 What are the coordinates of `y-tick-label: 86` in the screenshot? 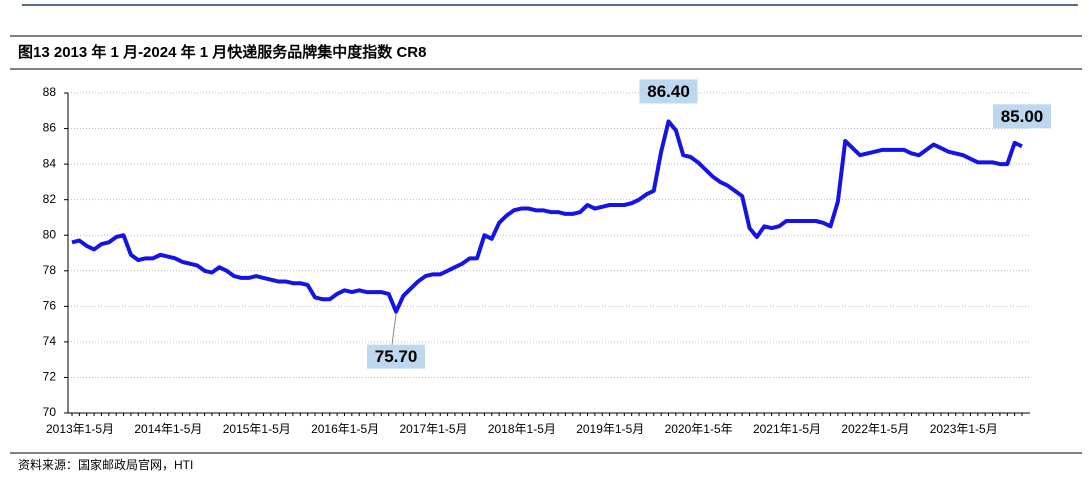 It's located at (50, 128).